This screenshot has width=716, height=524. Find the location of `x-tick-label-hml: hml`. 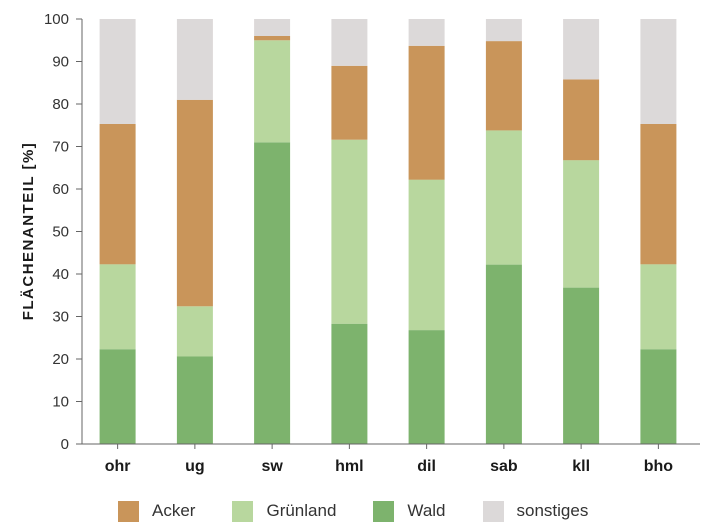

x-tick-label-hml: hml is located at coordinates (349, 466).